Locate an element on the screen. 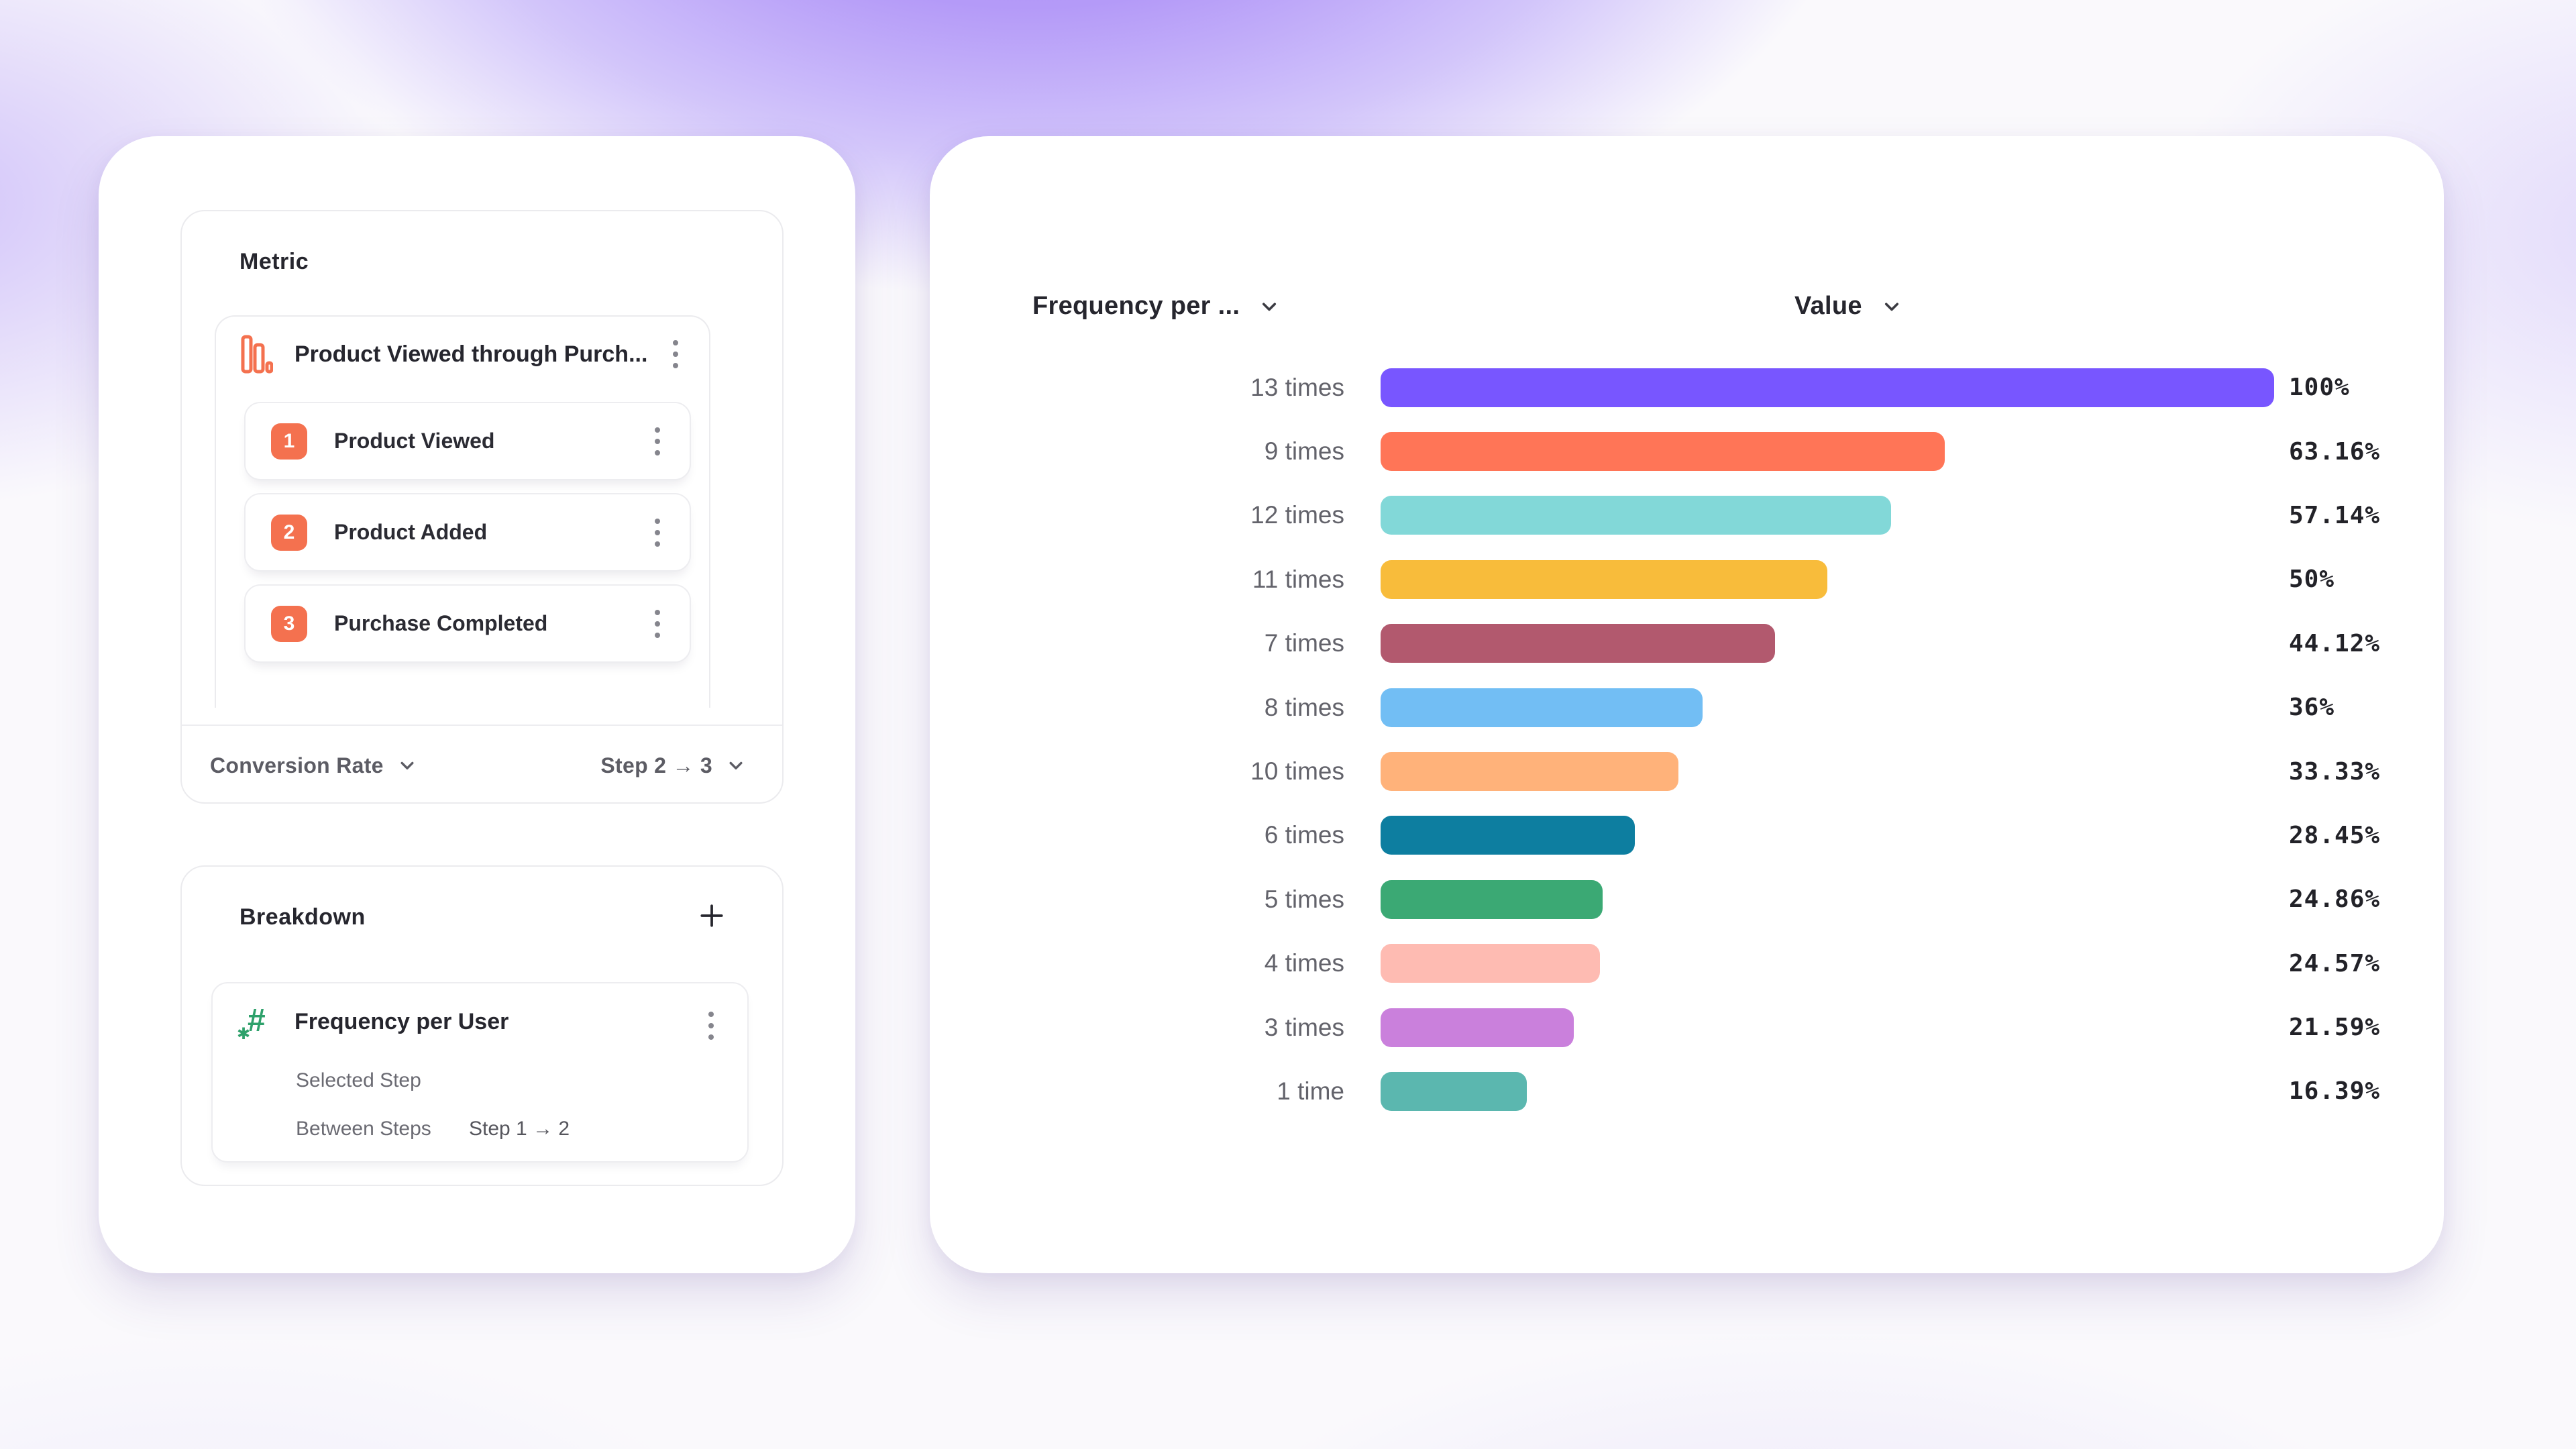 The width and height of the screenshot is (2576, 1449). chart-row: 9 times 63.16% is located at coordinates (1687, 451).